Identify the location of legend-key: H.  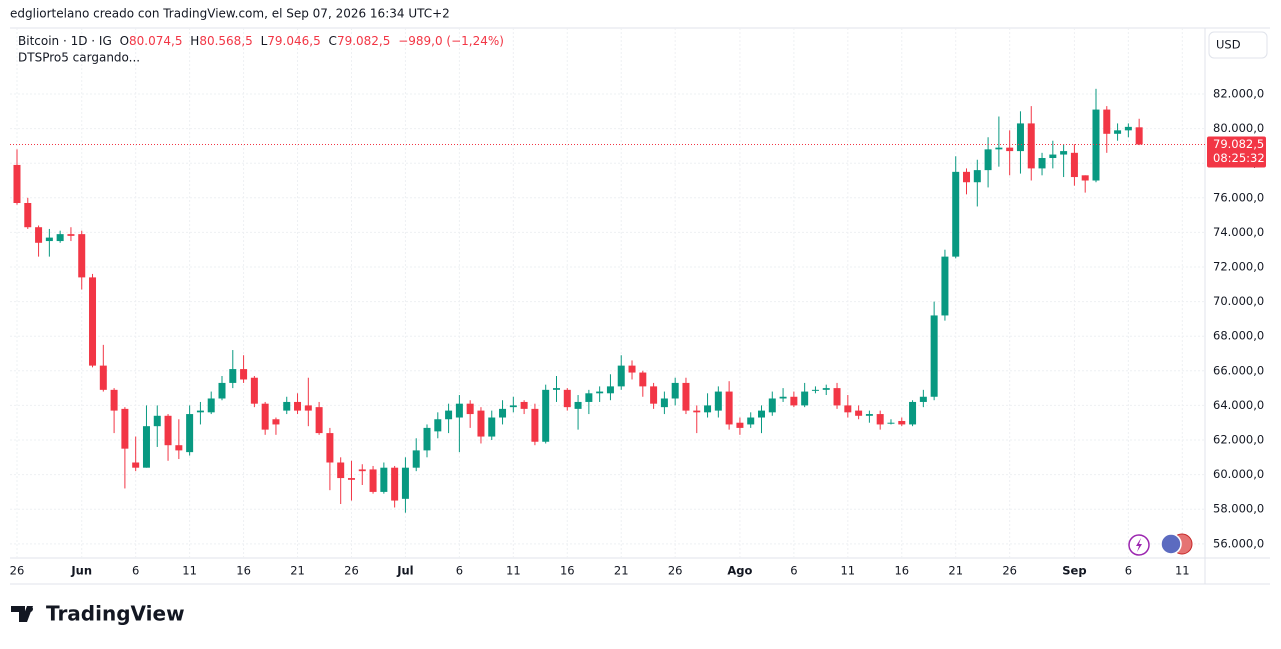
(194, 41).